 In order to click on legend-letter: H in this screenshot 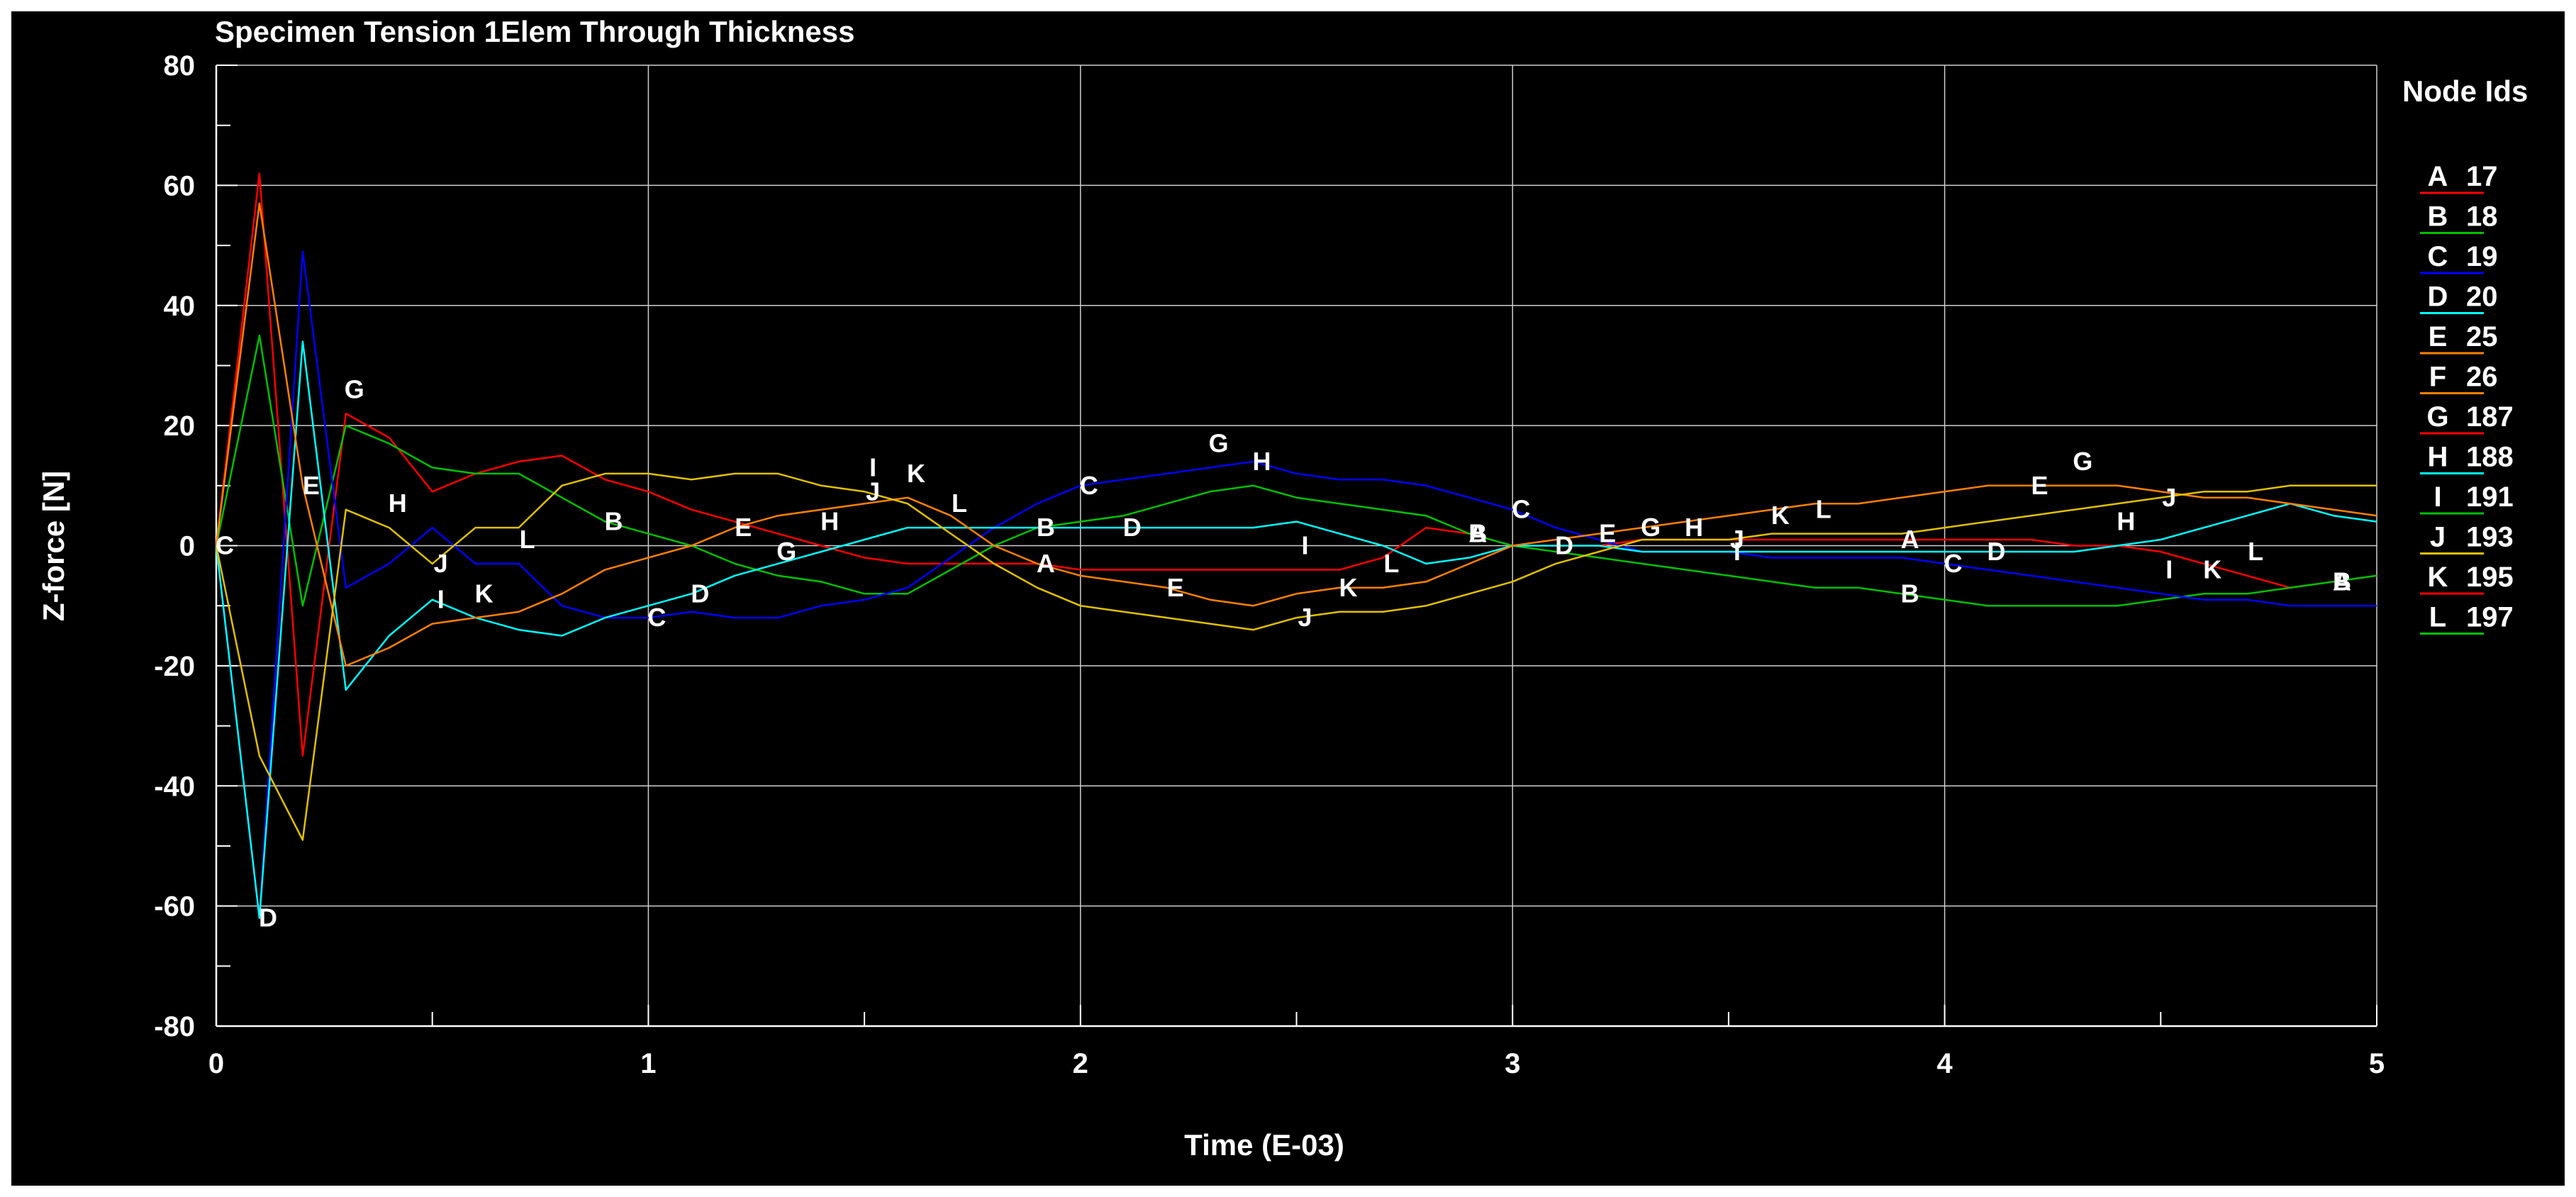, I will do `click(2438, 457)`.